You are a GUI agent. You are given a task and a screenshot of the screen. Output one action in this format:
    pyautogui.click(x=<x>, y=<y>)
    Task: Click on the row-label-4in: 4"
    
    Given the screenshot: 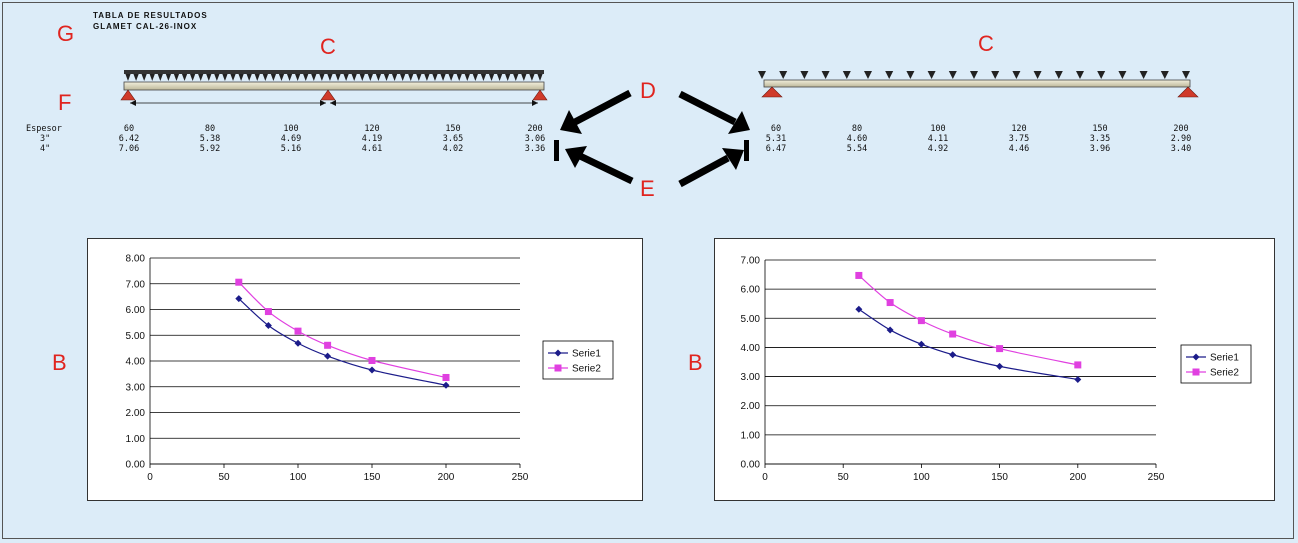 What is the action you would take?
    pyautogui.click(x=45, y=149)
    